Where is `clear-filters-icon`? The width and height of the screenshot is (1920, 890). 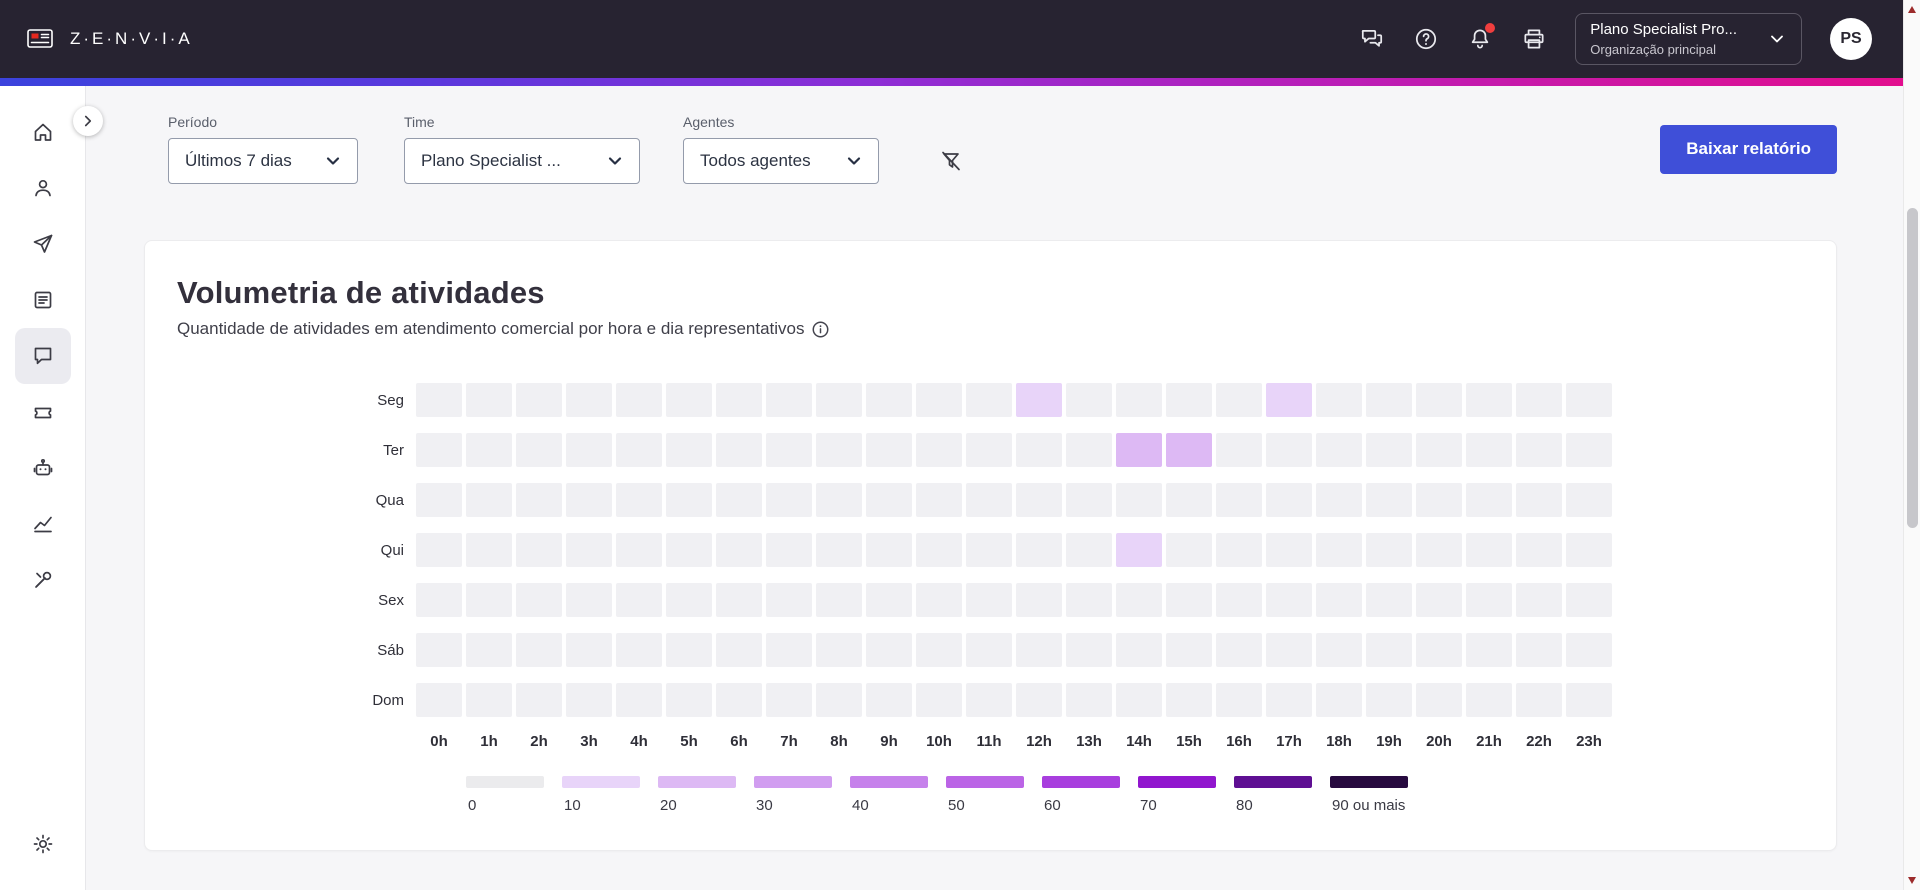 clear-filters-icon is located at coordinates (951, 161).